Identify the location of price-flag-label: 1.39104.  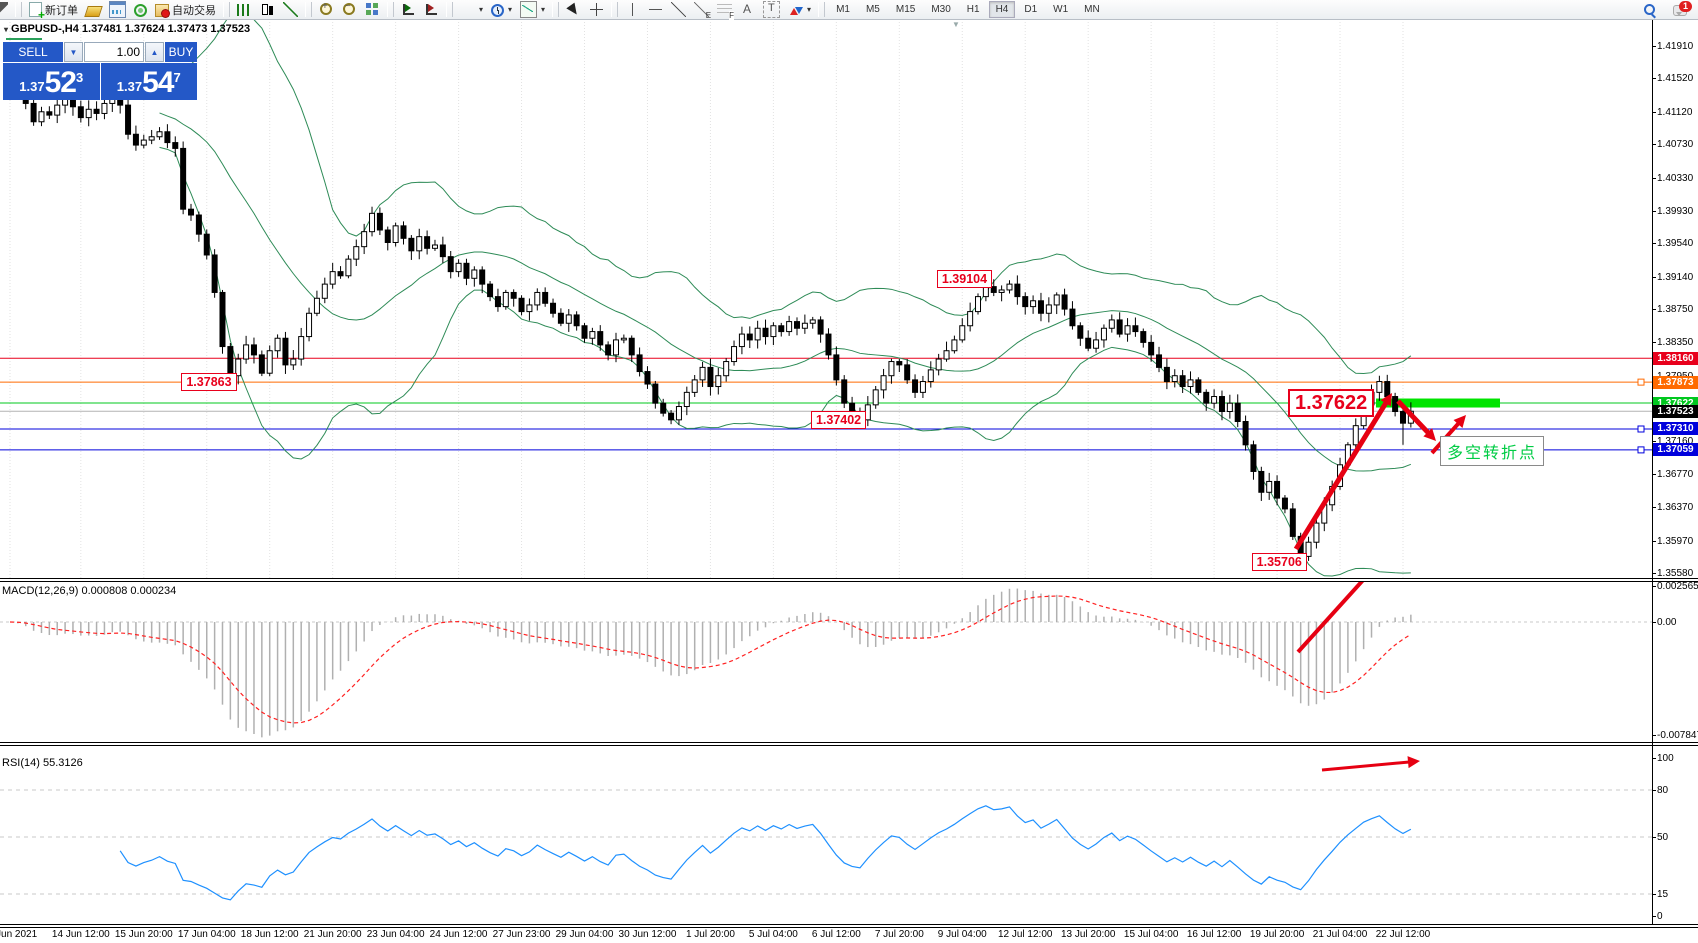
(964, 278).